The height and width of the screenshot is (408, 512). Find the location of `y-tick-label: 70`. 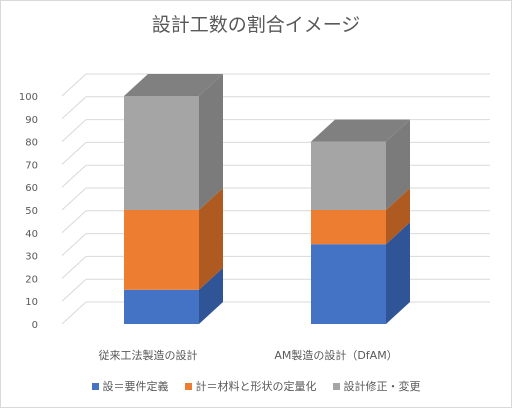

y-tick-label: 70 is located at coordinates (31, 165).